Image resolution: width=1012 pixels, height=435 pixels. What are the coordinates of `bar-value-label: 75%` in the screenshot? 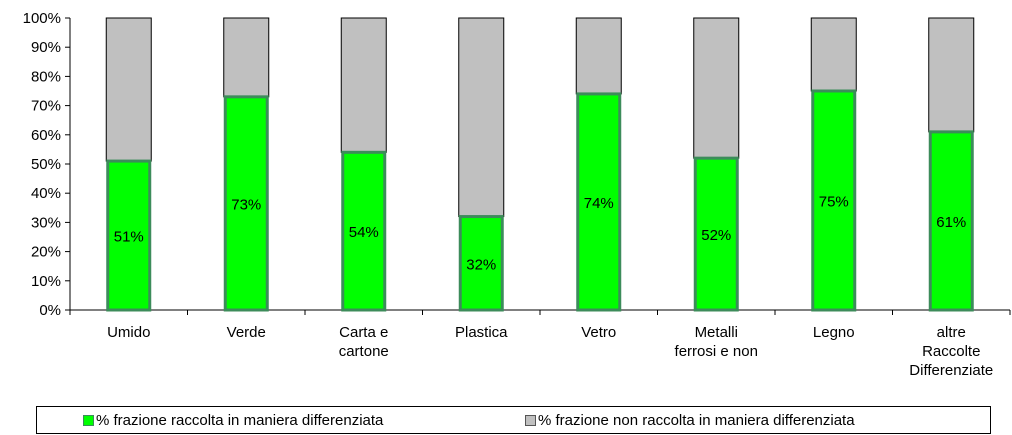 It's located at (834, 202).